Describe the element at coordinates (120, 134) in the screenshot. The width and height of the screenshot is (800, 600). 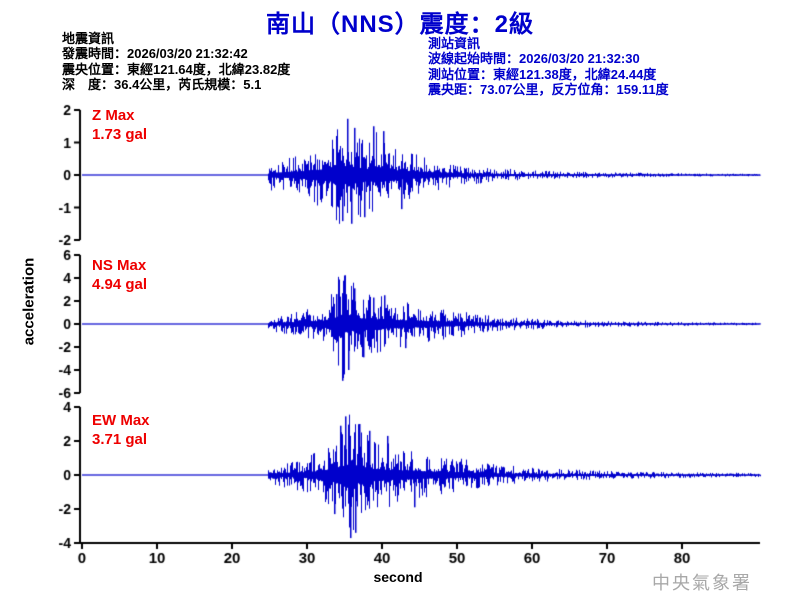
I see `z-max-value: 1.73 gal` at that location.